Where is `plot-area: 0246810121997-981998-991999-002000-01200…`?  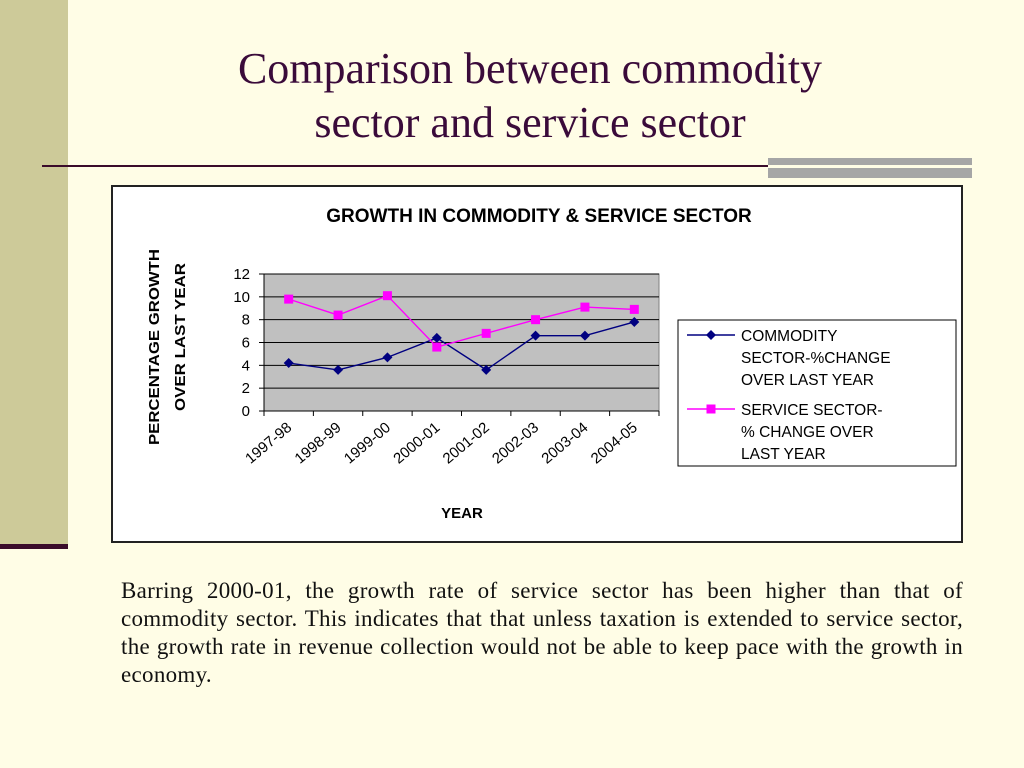
plot-area: 0246810121997-981998-991999-002000-01200… is located at coordinates (446, 366).